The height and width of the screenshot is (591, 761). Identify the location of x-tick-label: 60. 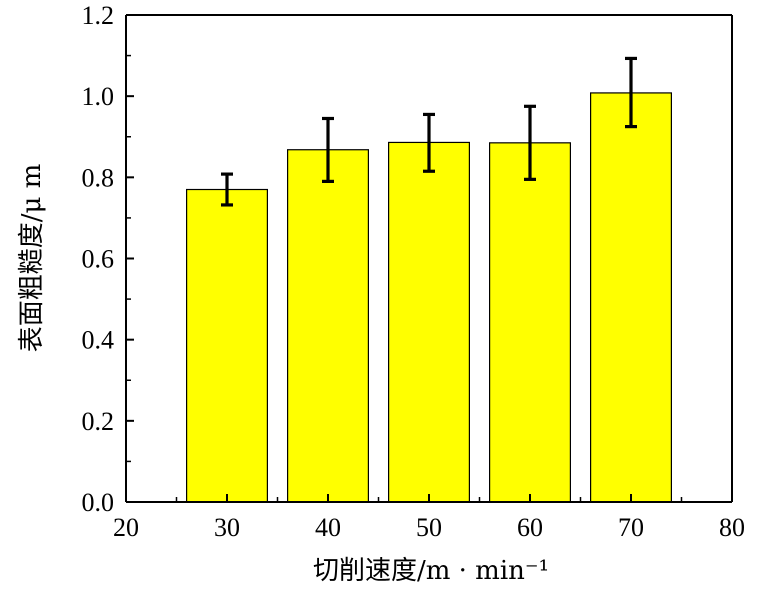
(530, 527).